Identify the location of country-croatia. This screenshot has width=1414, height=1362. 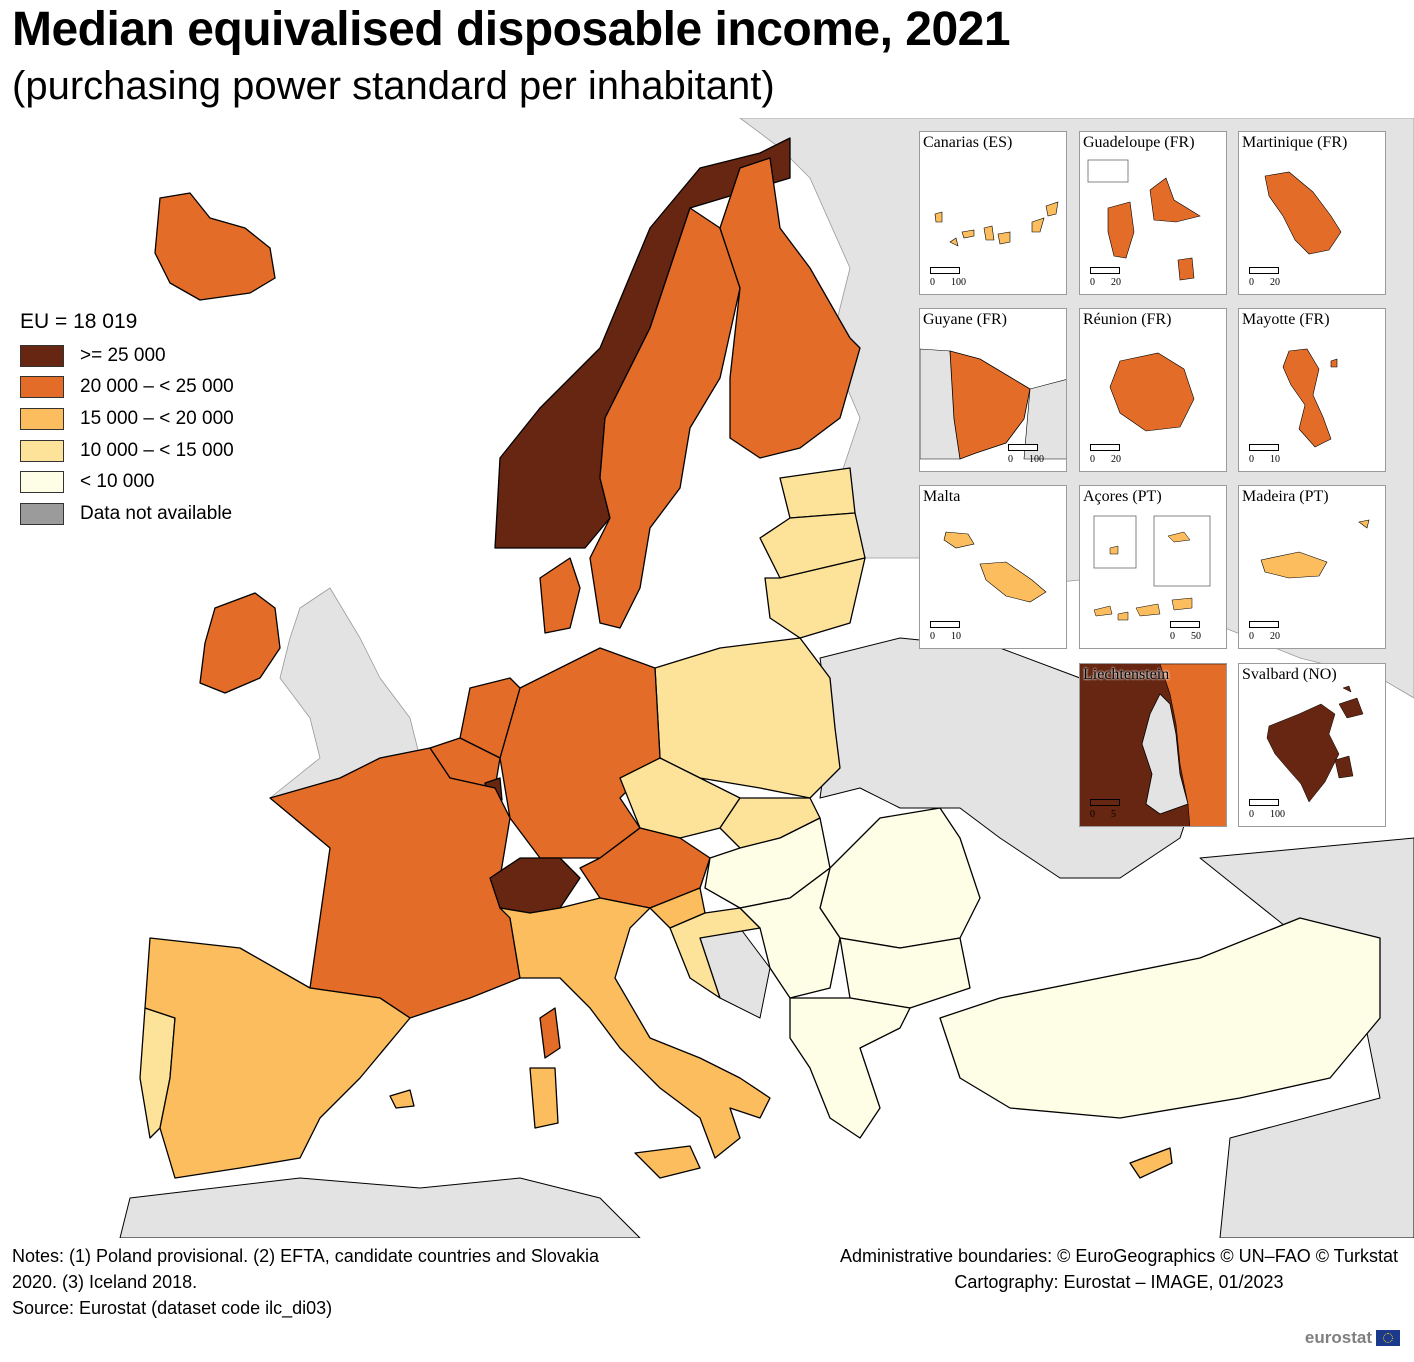
(715, 953).